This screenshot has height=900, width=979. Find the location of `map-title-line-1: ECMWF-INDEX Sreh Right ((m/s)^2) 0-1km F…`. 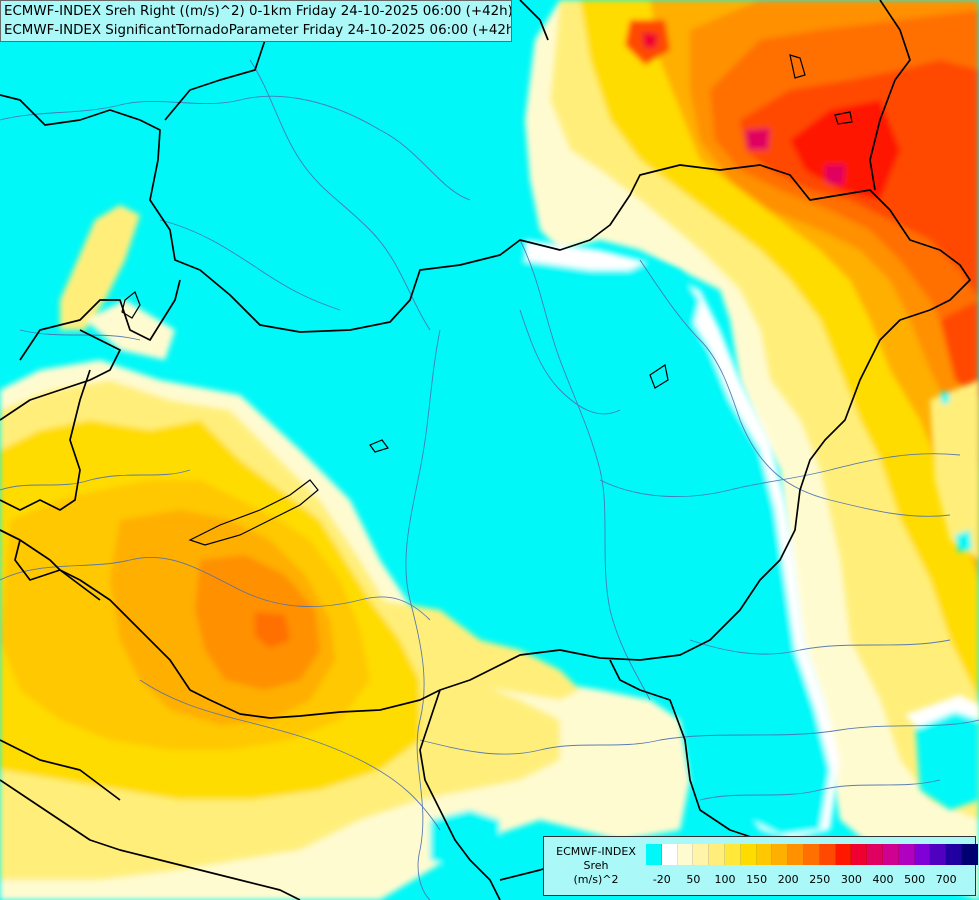

map-title-line-1: ECMWF-INDEX Sreh Right ((m/s)^2) 0-1km F… is located at coordinates (258, 11).